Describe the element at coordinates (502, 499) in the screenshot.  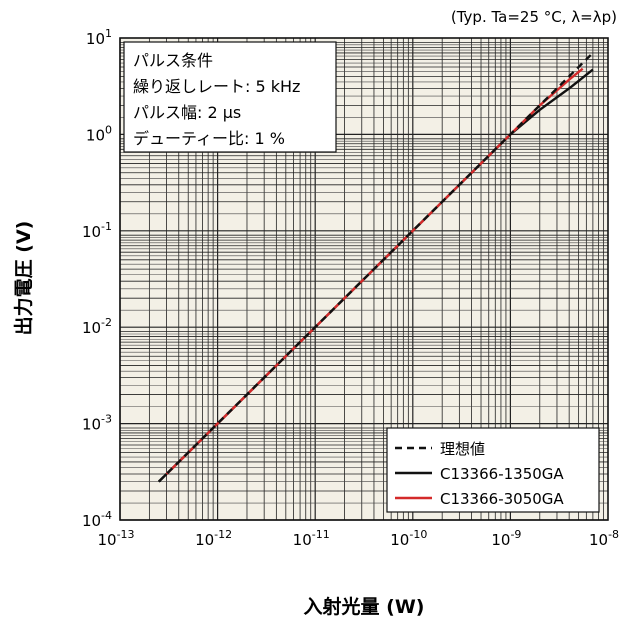
I see `legend-label: C13366-3050GA` at that location.